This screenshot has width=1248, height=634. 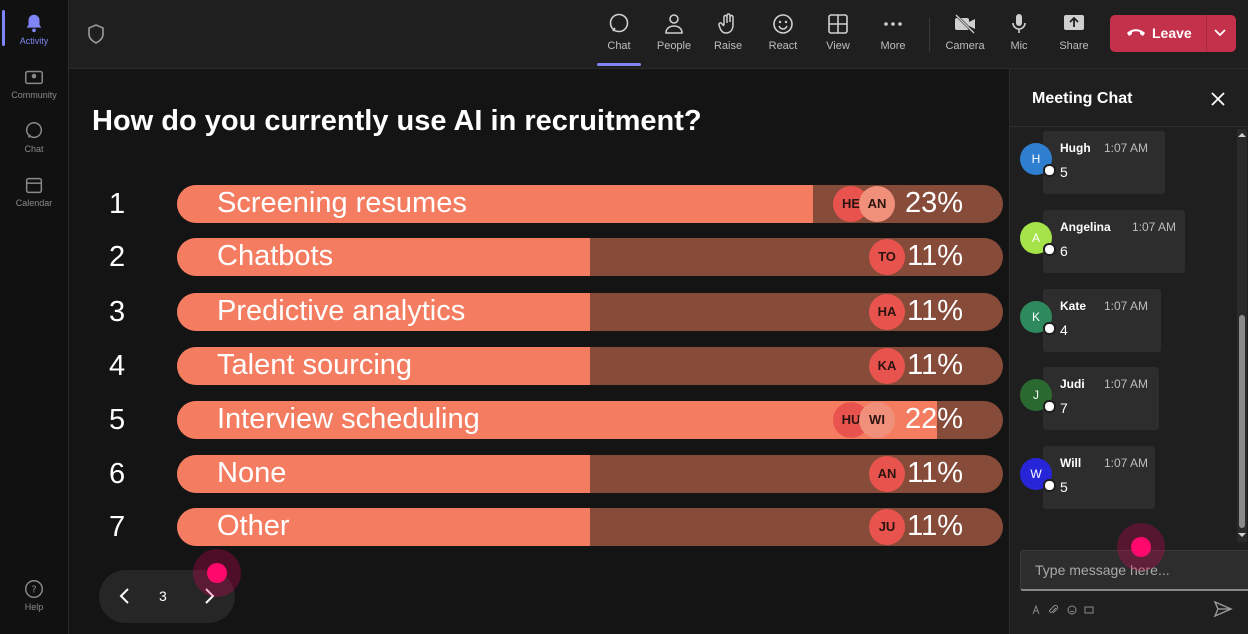 I want to click on bell-icon, so click(x=34, y=23).